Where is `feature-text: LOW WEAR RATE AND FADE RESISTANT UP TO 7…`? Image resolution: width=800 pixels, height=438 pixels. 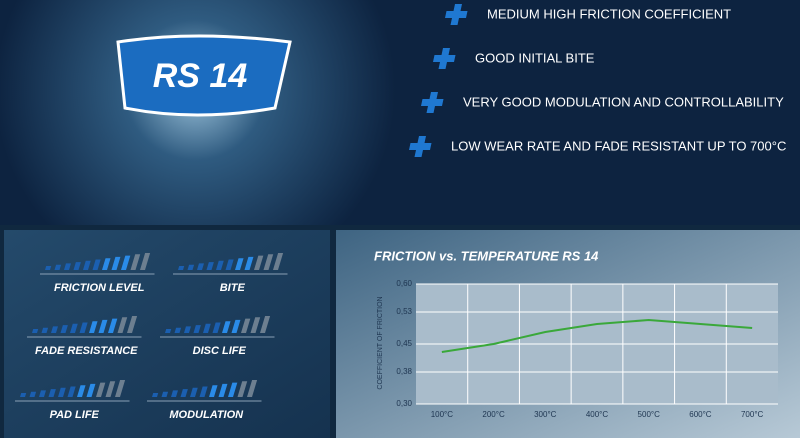 feature-text: LOW WEAR RATE AND FADE RESISTANT UP TO 7… is located at coordinates (618, 145).